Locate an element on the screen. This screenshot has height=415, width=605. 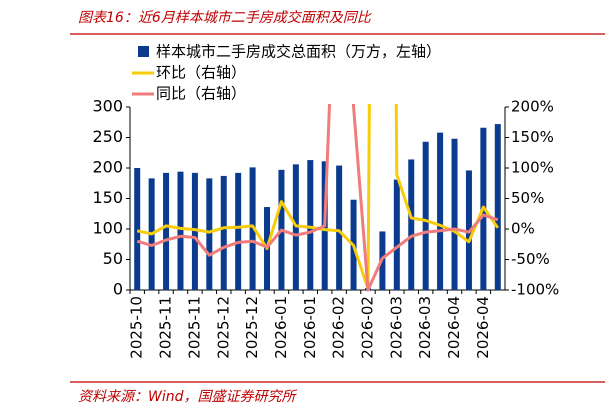
legend-label: 同比（右轴） is located at coordinates (201, 94).